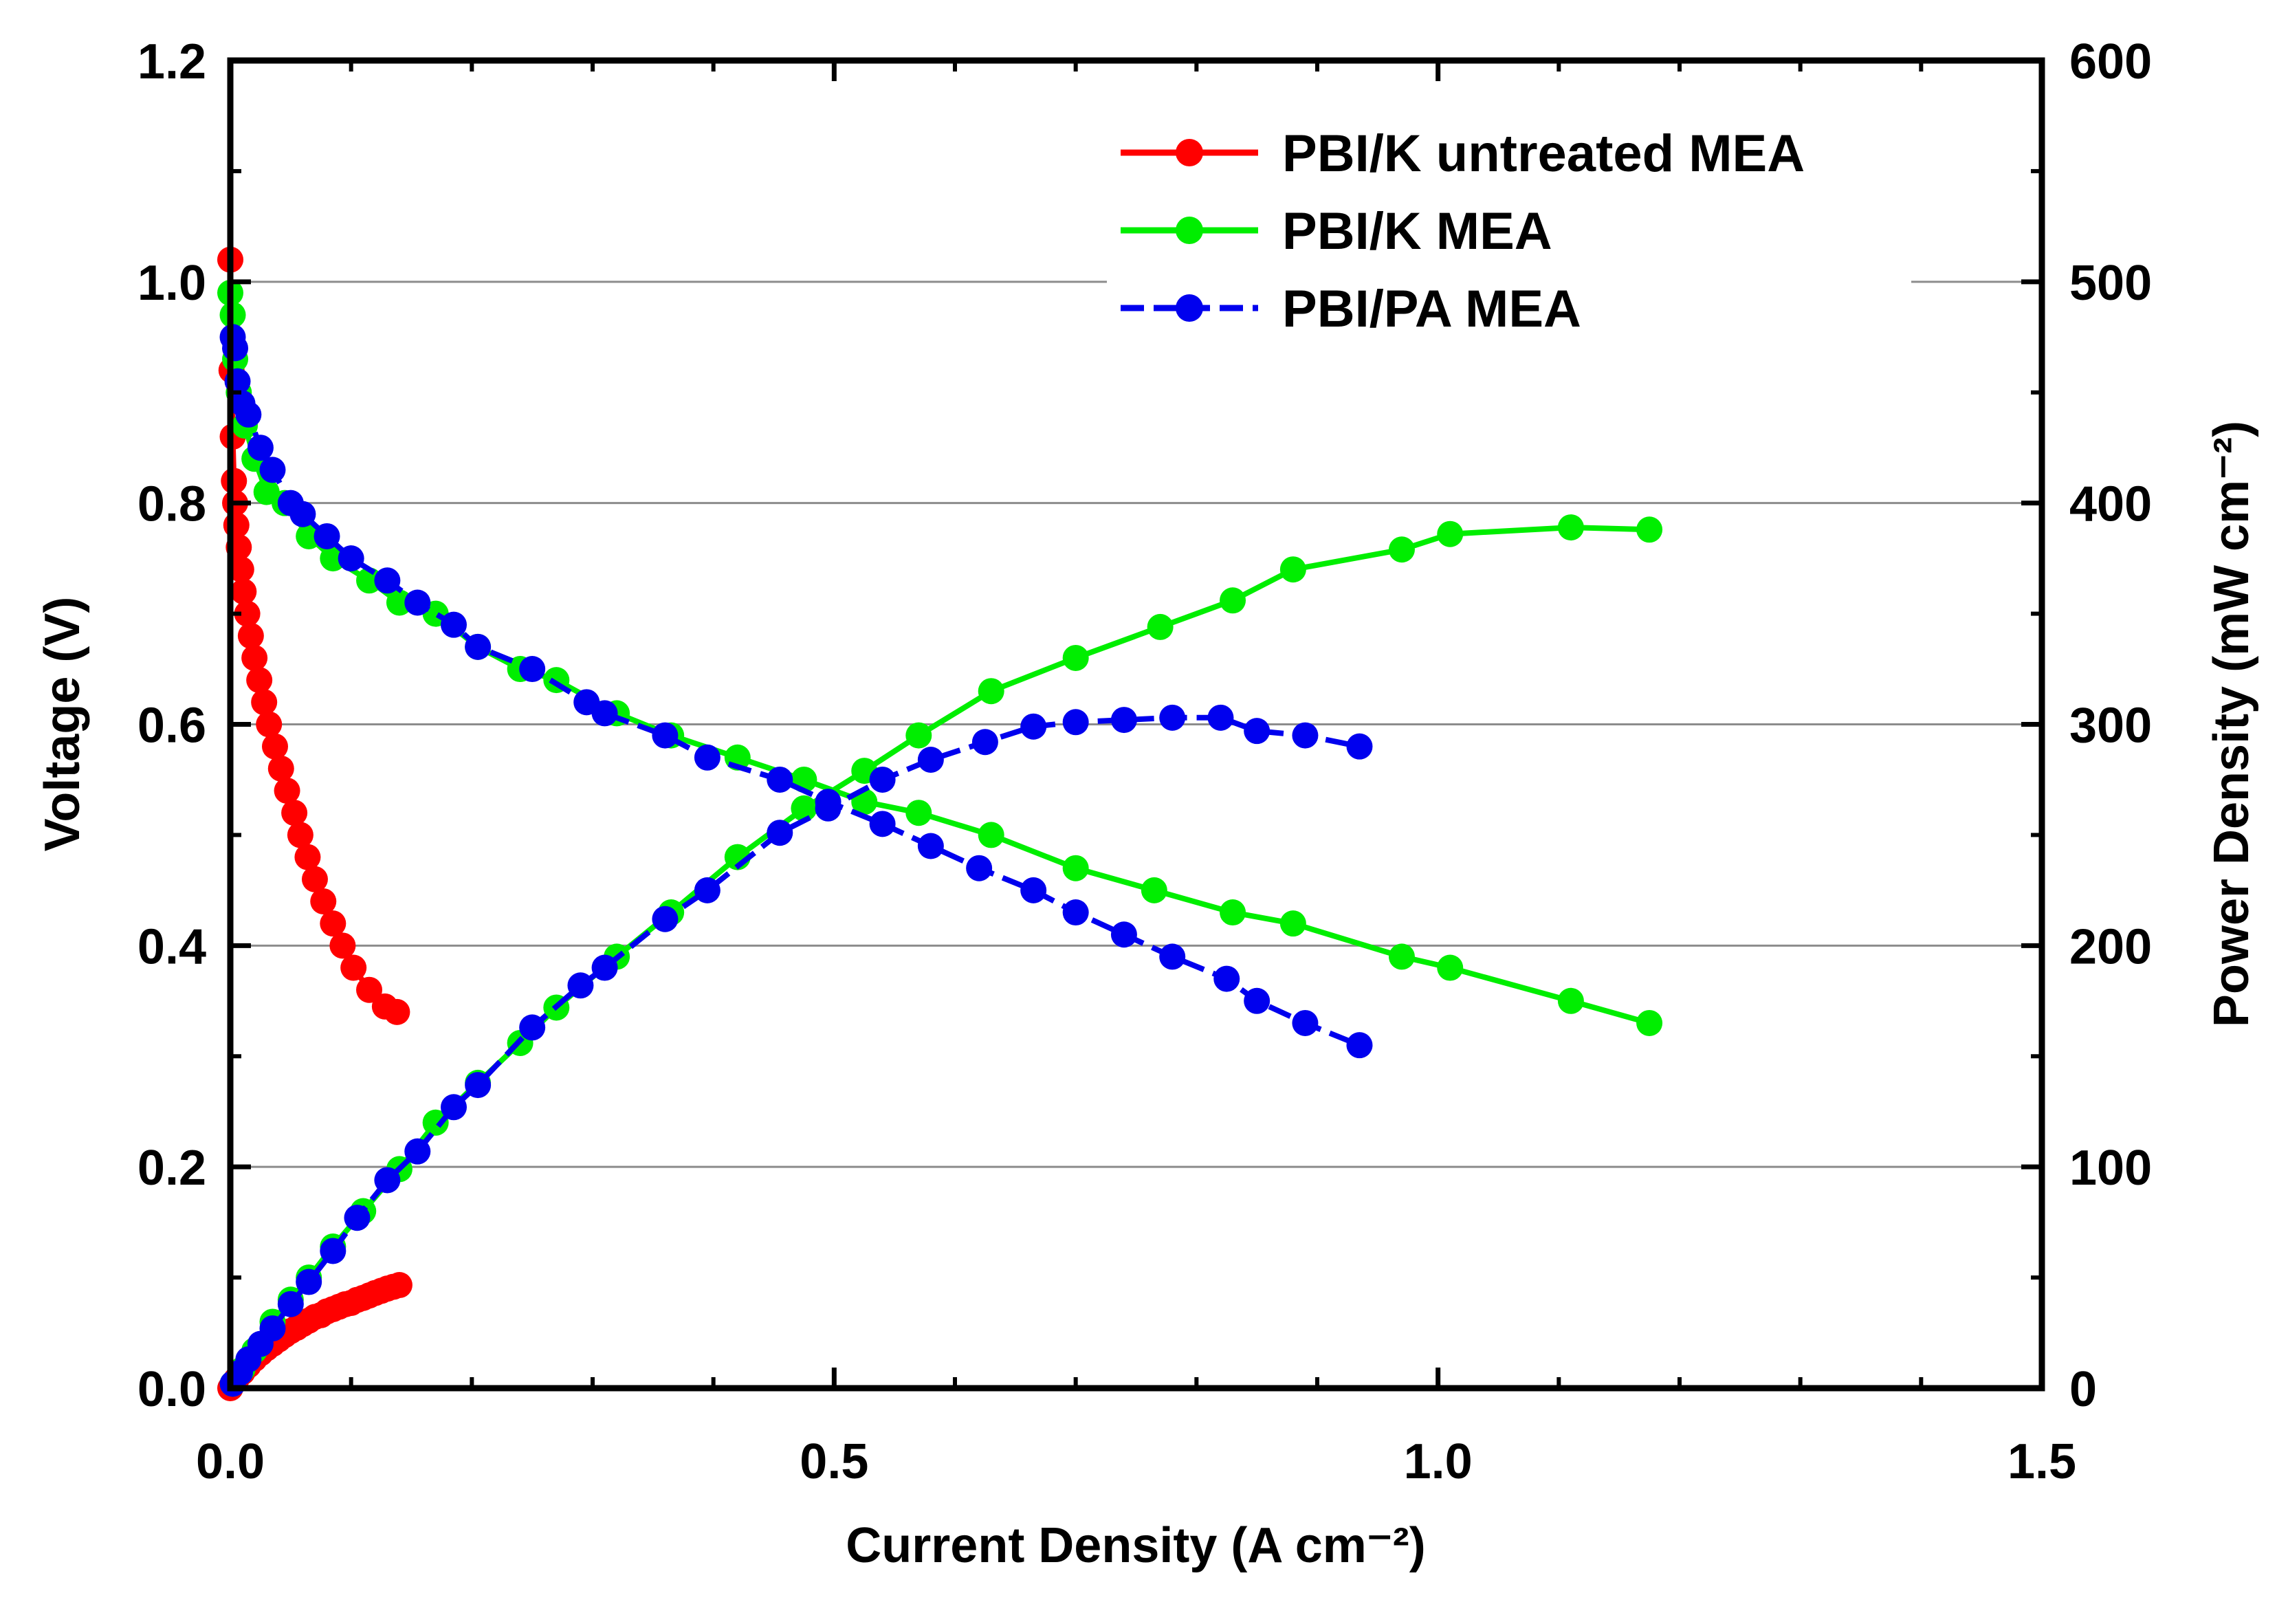 Image resolution: width=2288 pixels, height=1624 pixels. What do you see at coordinates (2042, 1461) in the screenshot?
I see `x-tick-label: 1.5` at bounding box center [2042, 1461].